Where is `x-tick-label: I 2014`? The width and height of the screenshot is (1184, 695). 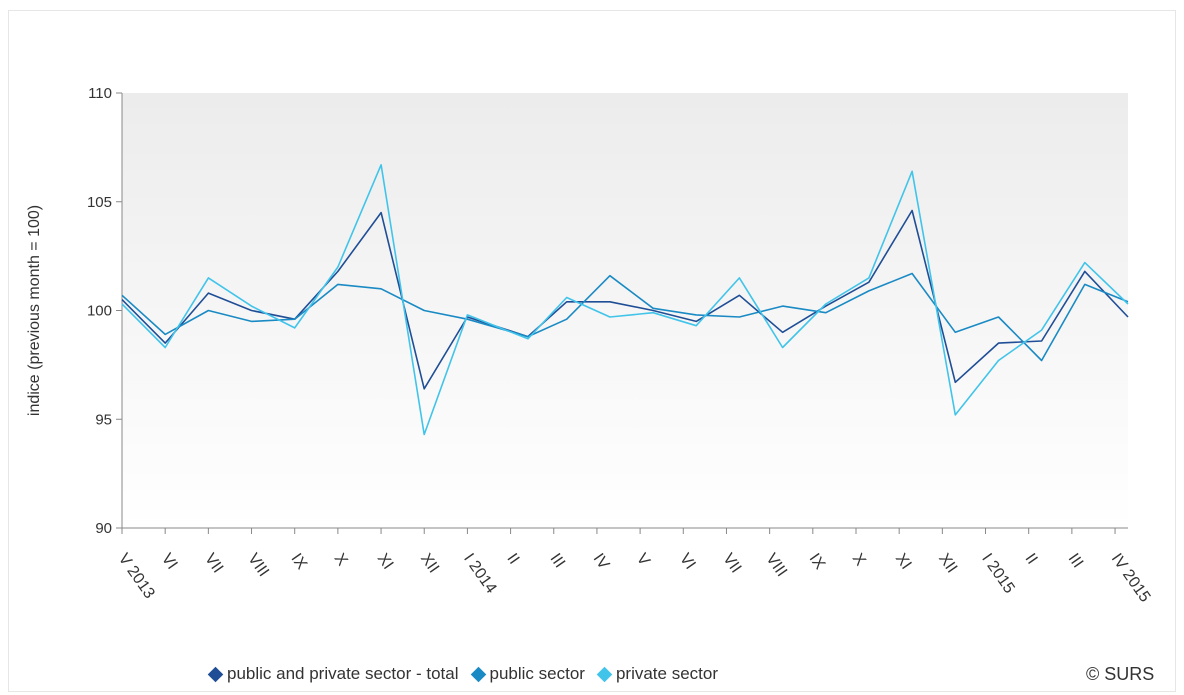
x-tick-label: I 2014 is located at coordinates (479, 574).